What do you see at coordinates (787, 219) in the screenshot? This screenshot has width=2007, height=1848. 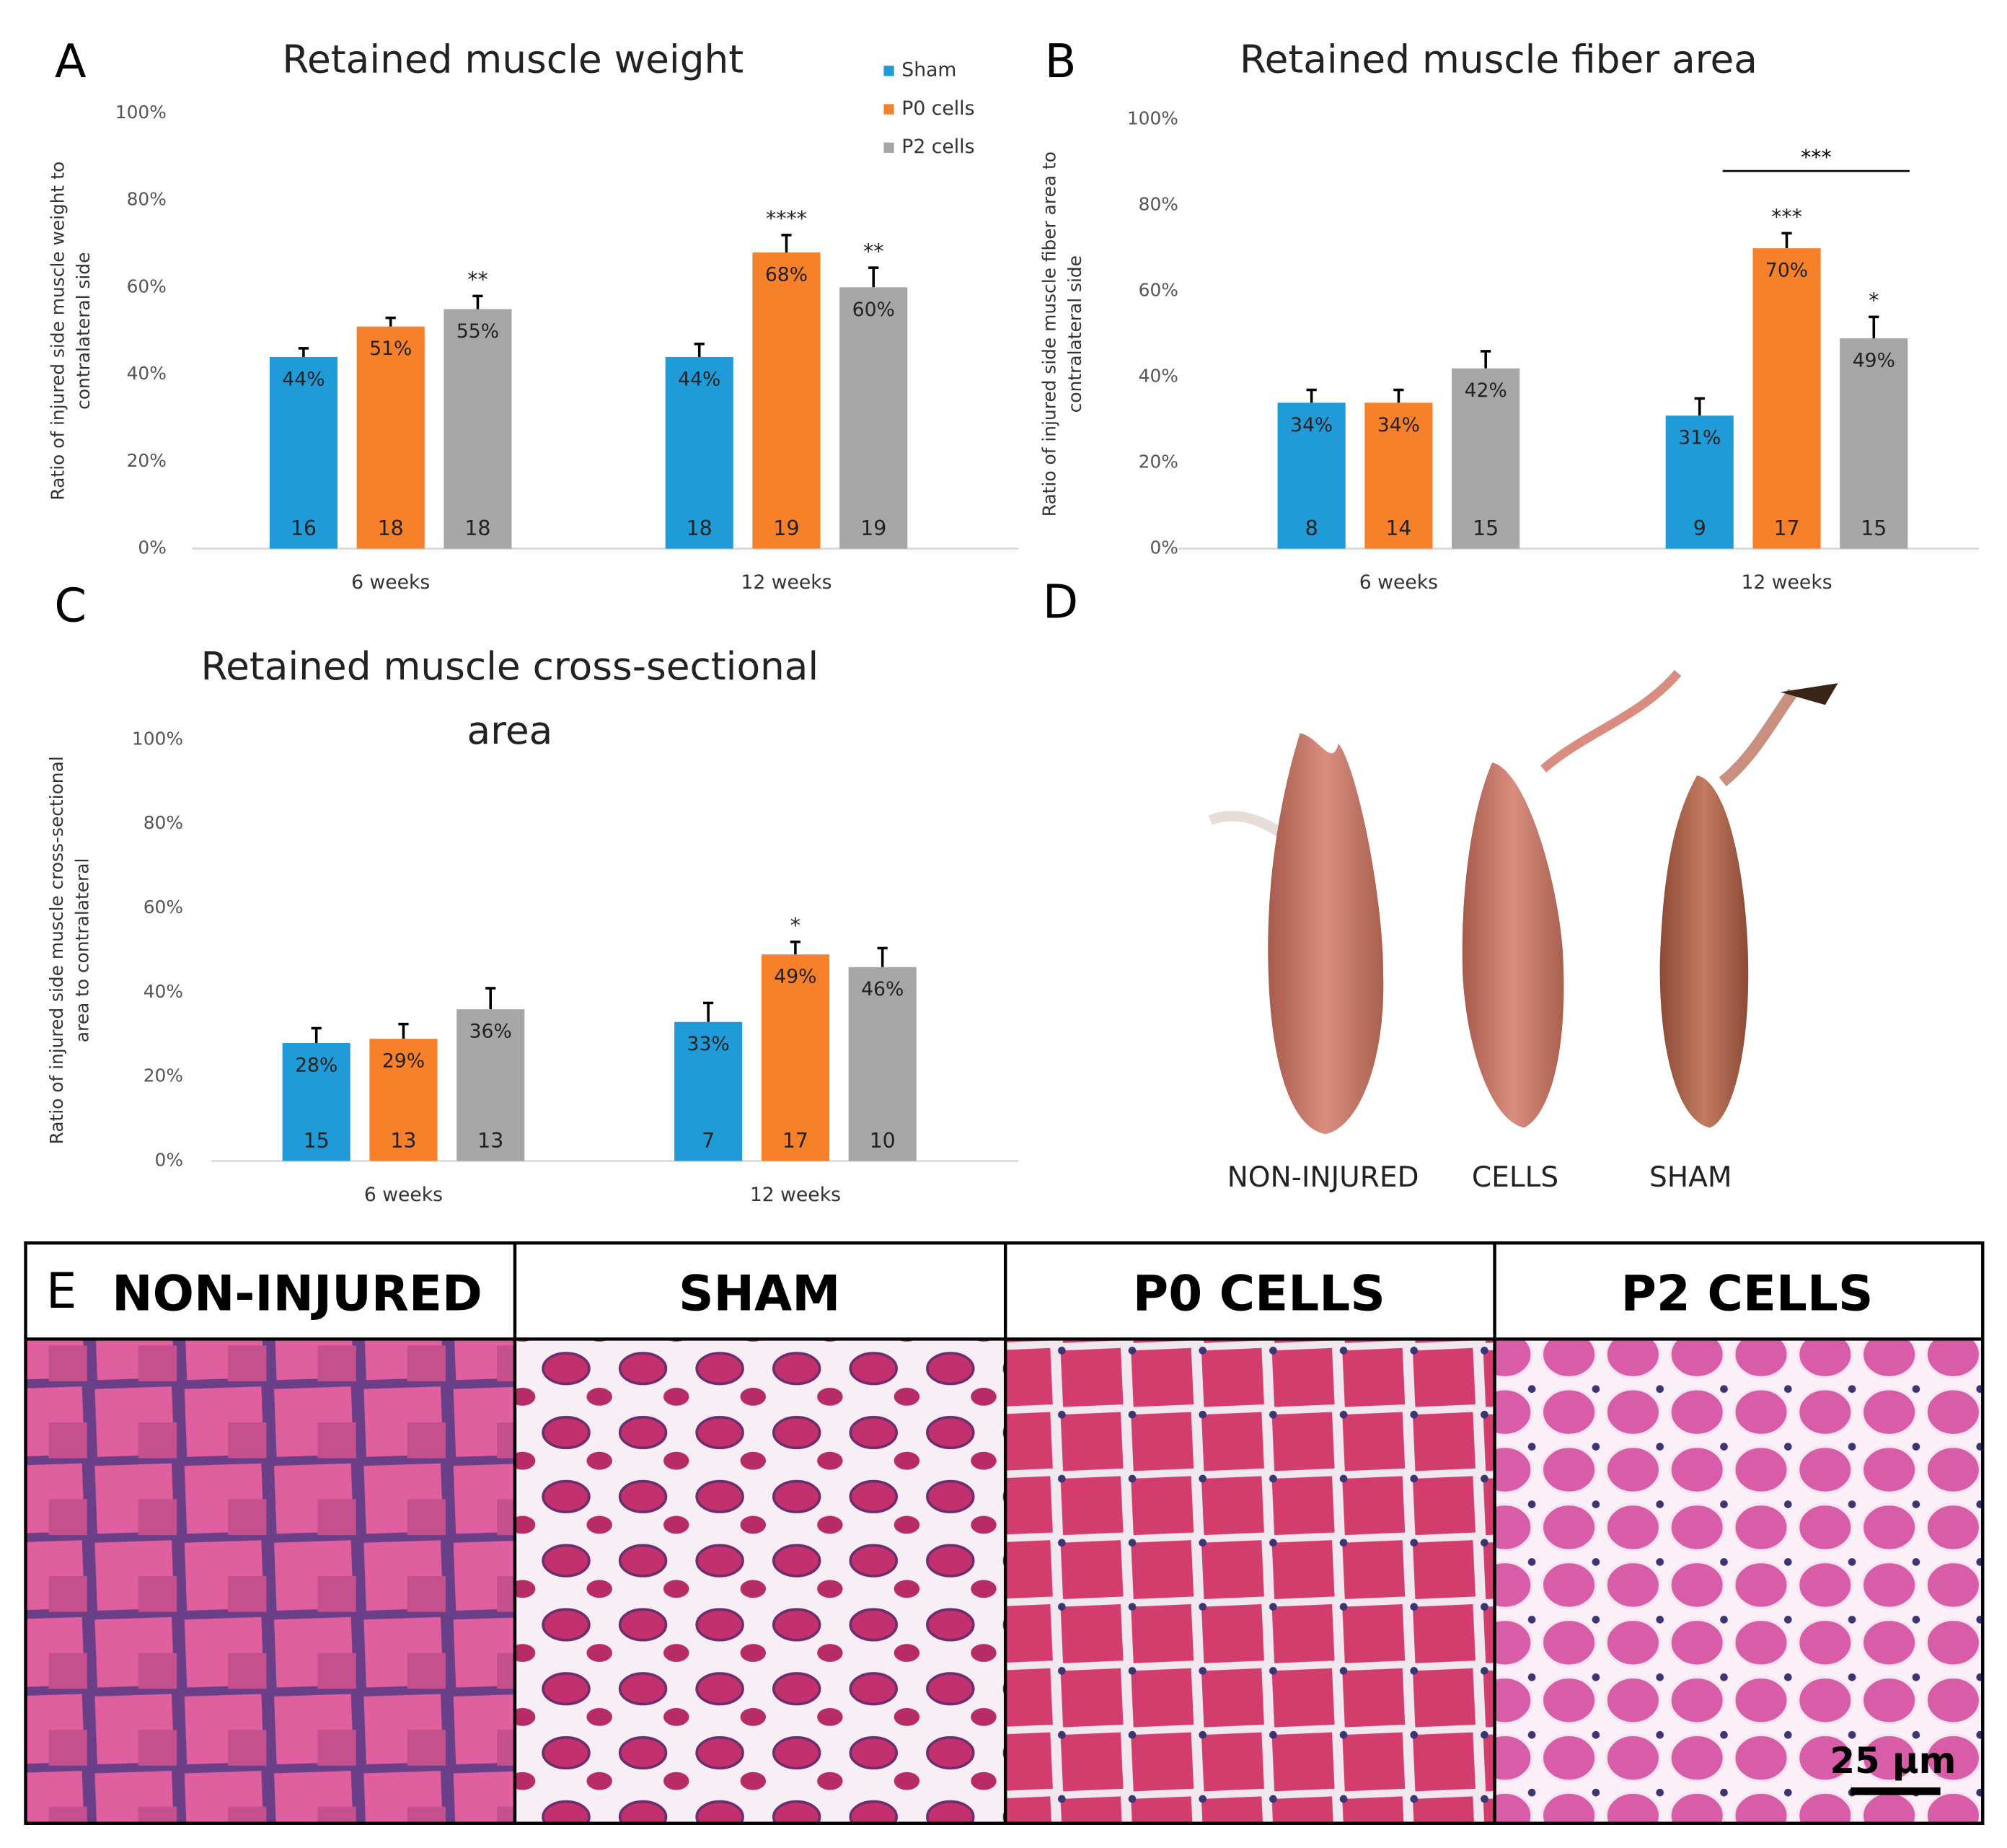 I see `significance: ****` at bounding box center [787, 219].